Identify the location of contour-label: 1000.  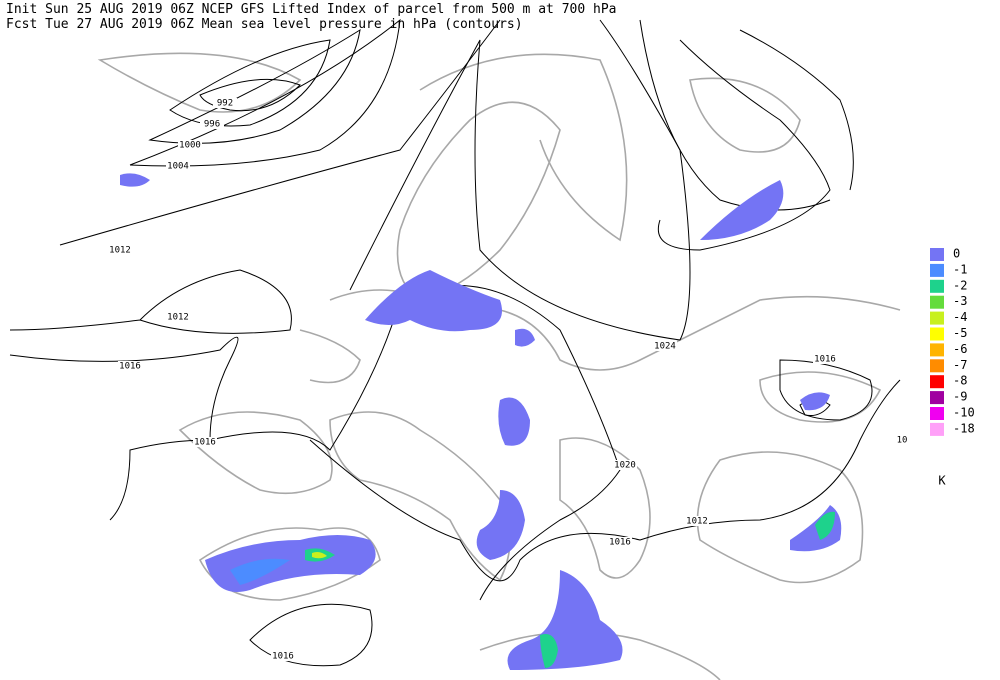
(190, 146).